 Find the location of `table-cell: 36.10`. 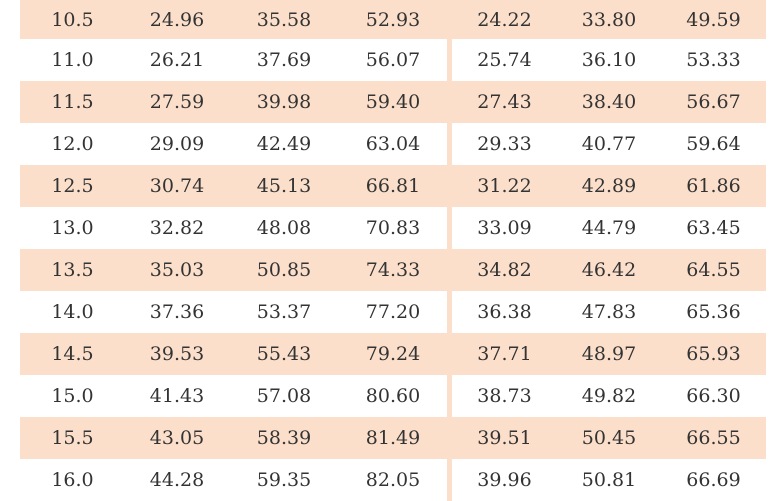

table-cell: 36.10 is located at coordinates (609, 60).